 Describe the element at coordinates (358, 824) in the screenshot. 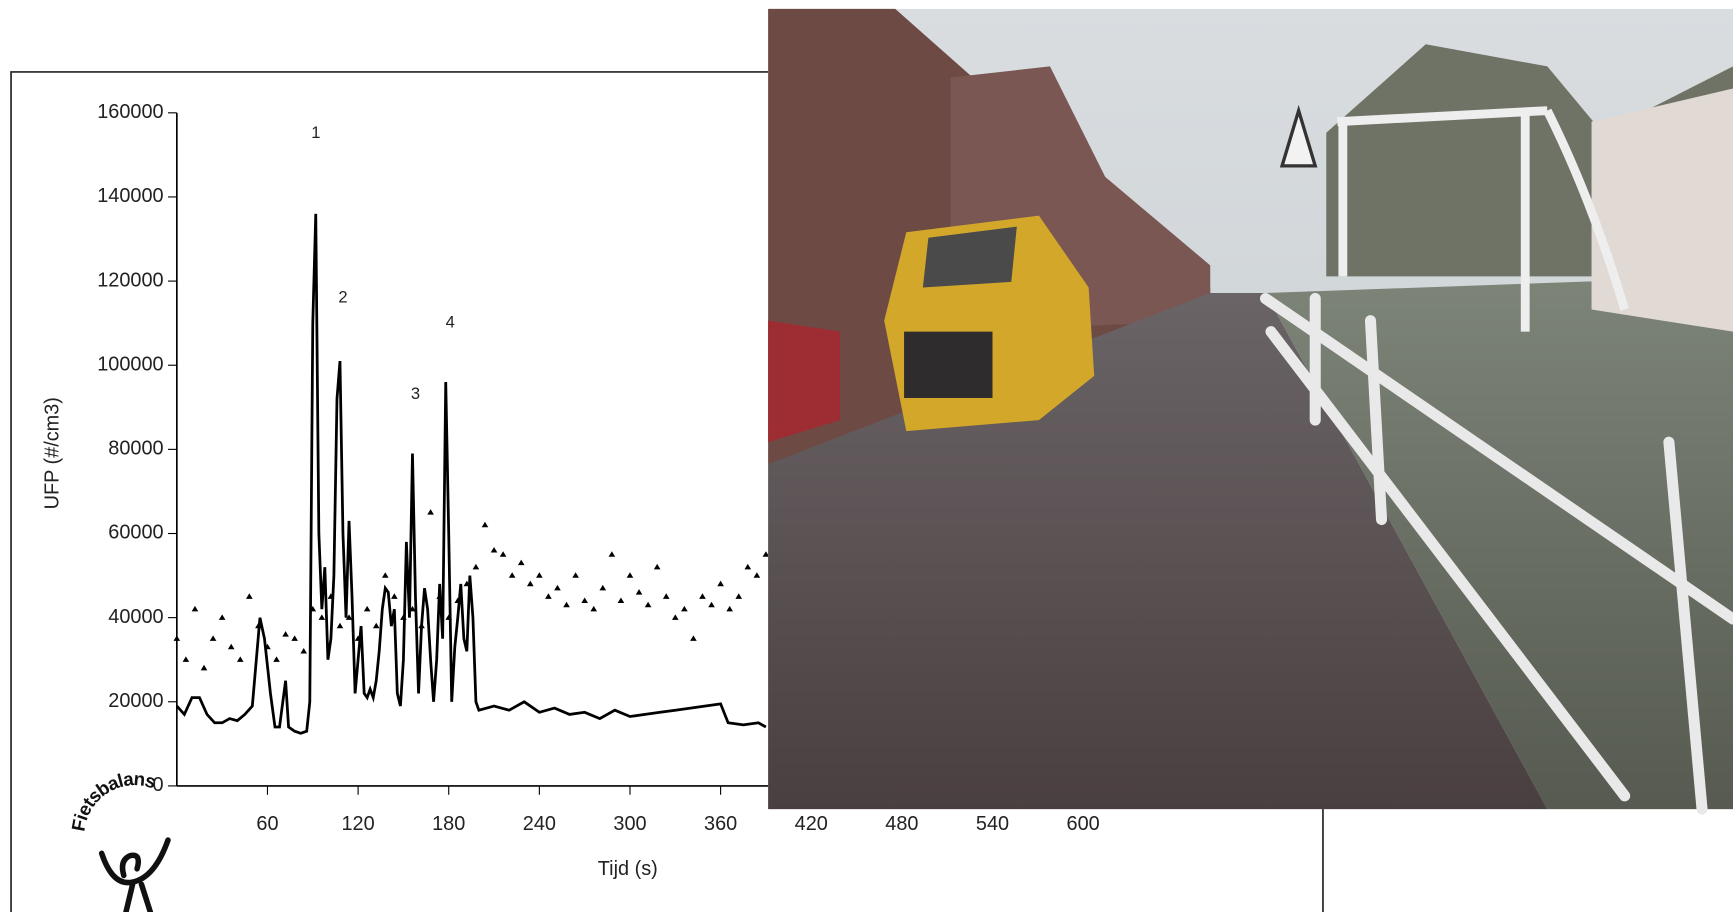

I see `x-tick-label: 120` at that location.